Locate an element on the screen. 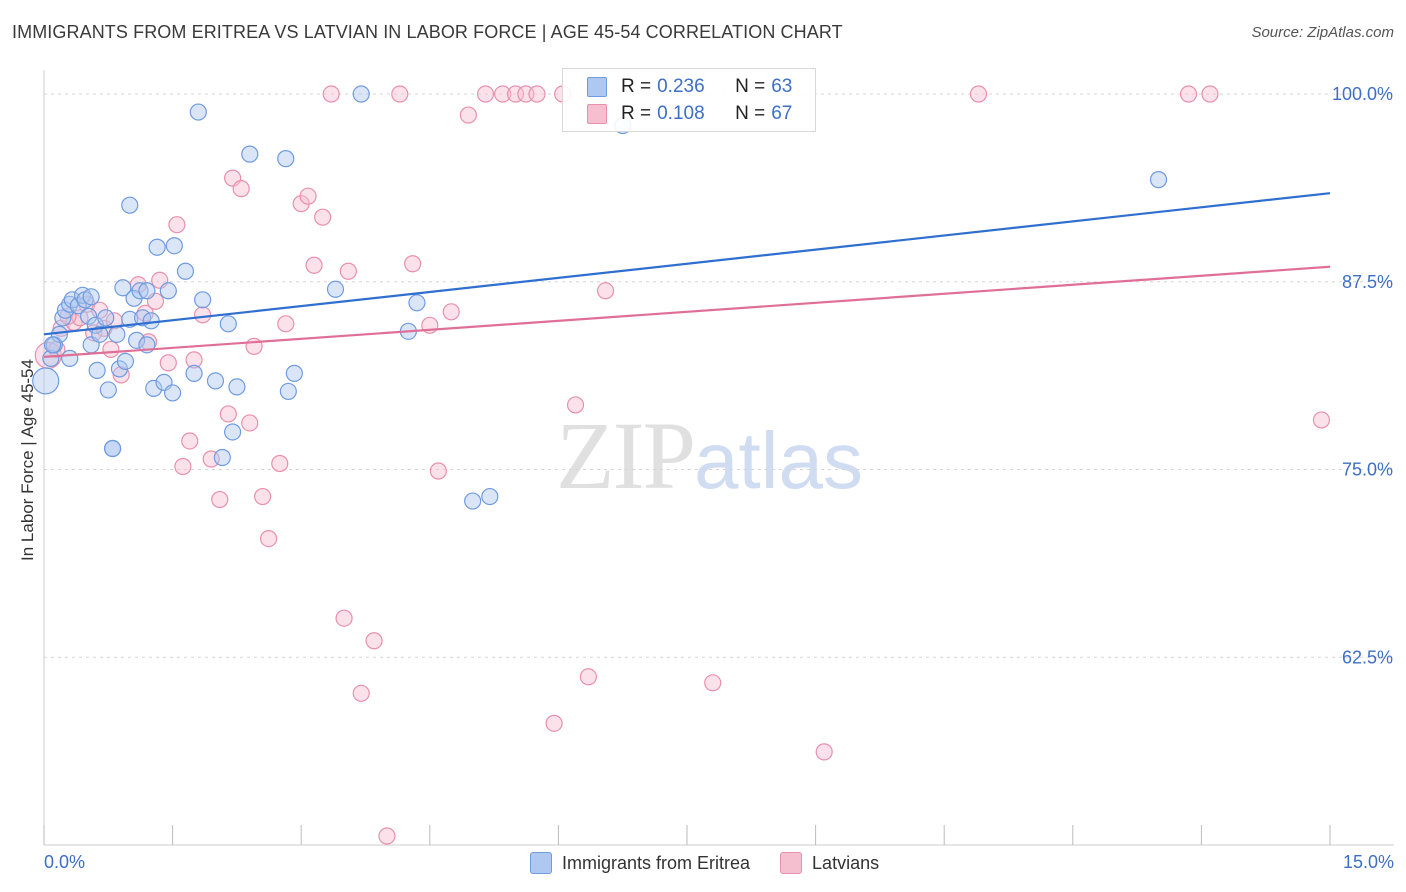 The width and height of the screenshot is (1406, 892). legend-row-latvians: R = 0.108 N = 67 is located at coordinates (689, 114).